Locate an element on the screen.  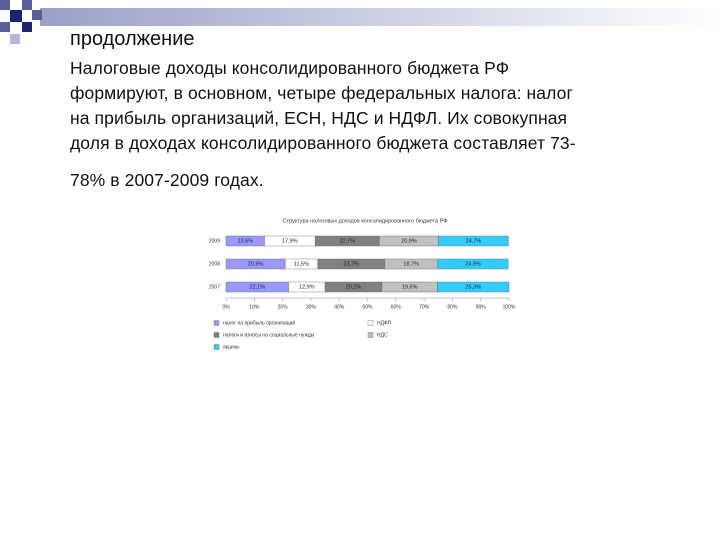
value-label: 24,7% is located at coordinates (474, 241).